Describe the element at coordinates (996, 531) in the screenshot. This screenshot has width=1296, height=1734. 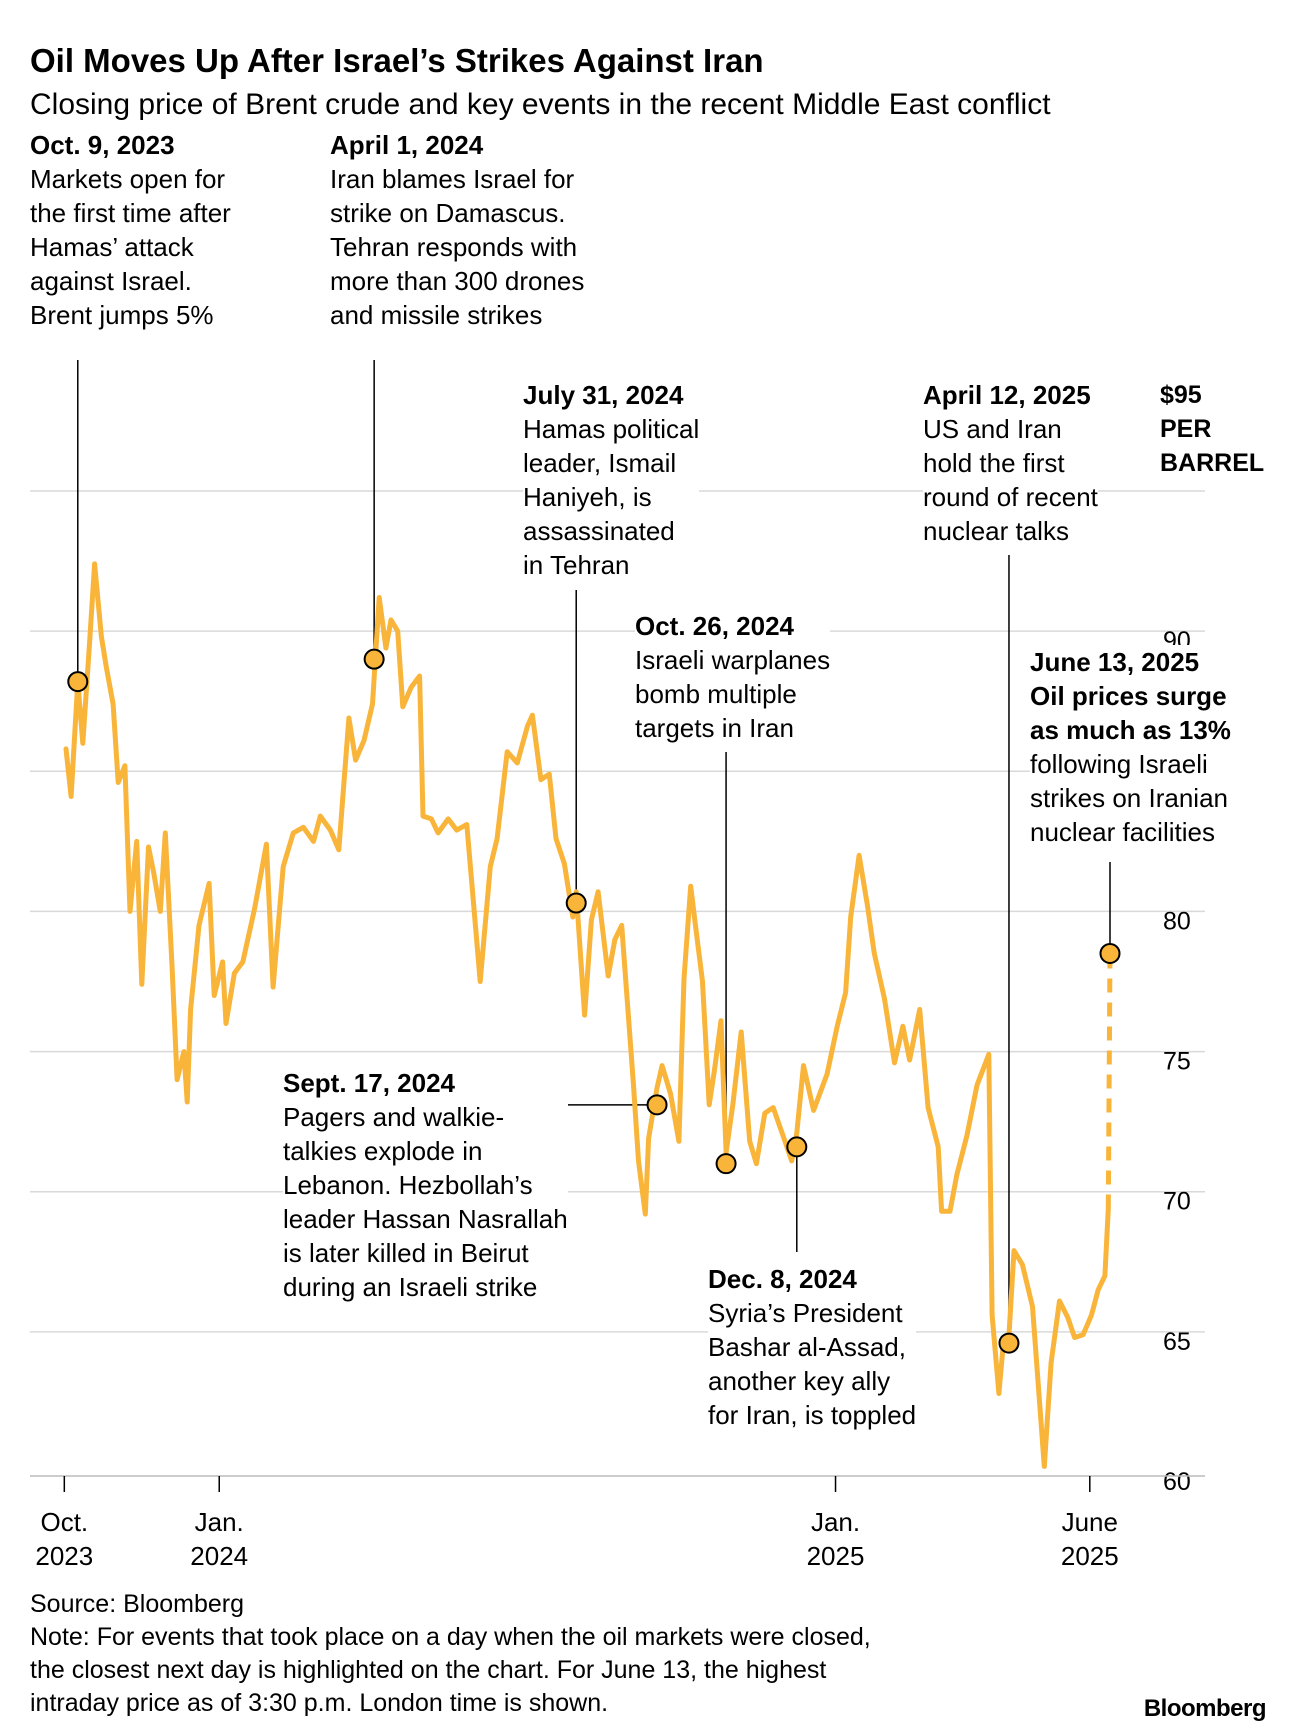
I see `annotation-line: nuclear talks` at that location.